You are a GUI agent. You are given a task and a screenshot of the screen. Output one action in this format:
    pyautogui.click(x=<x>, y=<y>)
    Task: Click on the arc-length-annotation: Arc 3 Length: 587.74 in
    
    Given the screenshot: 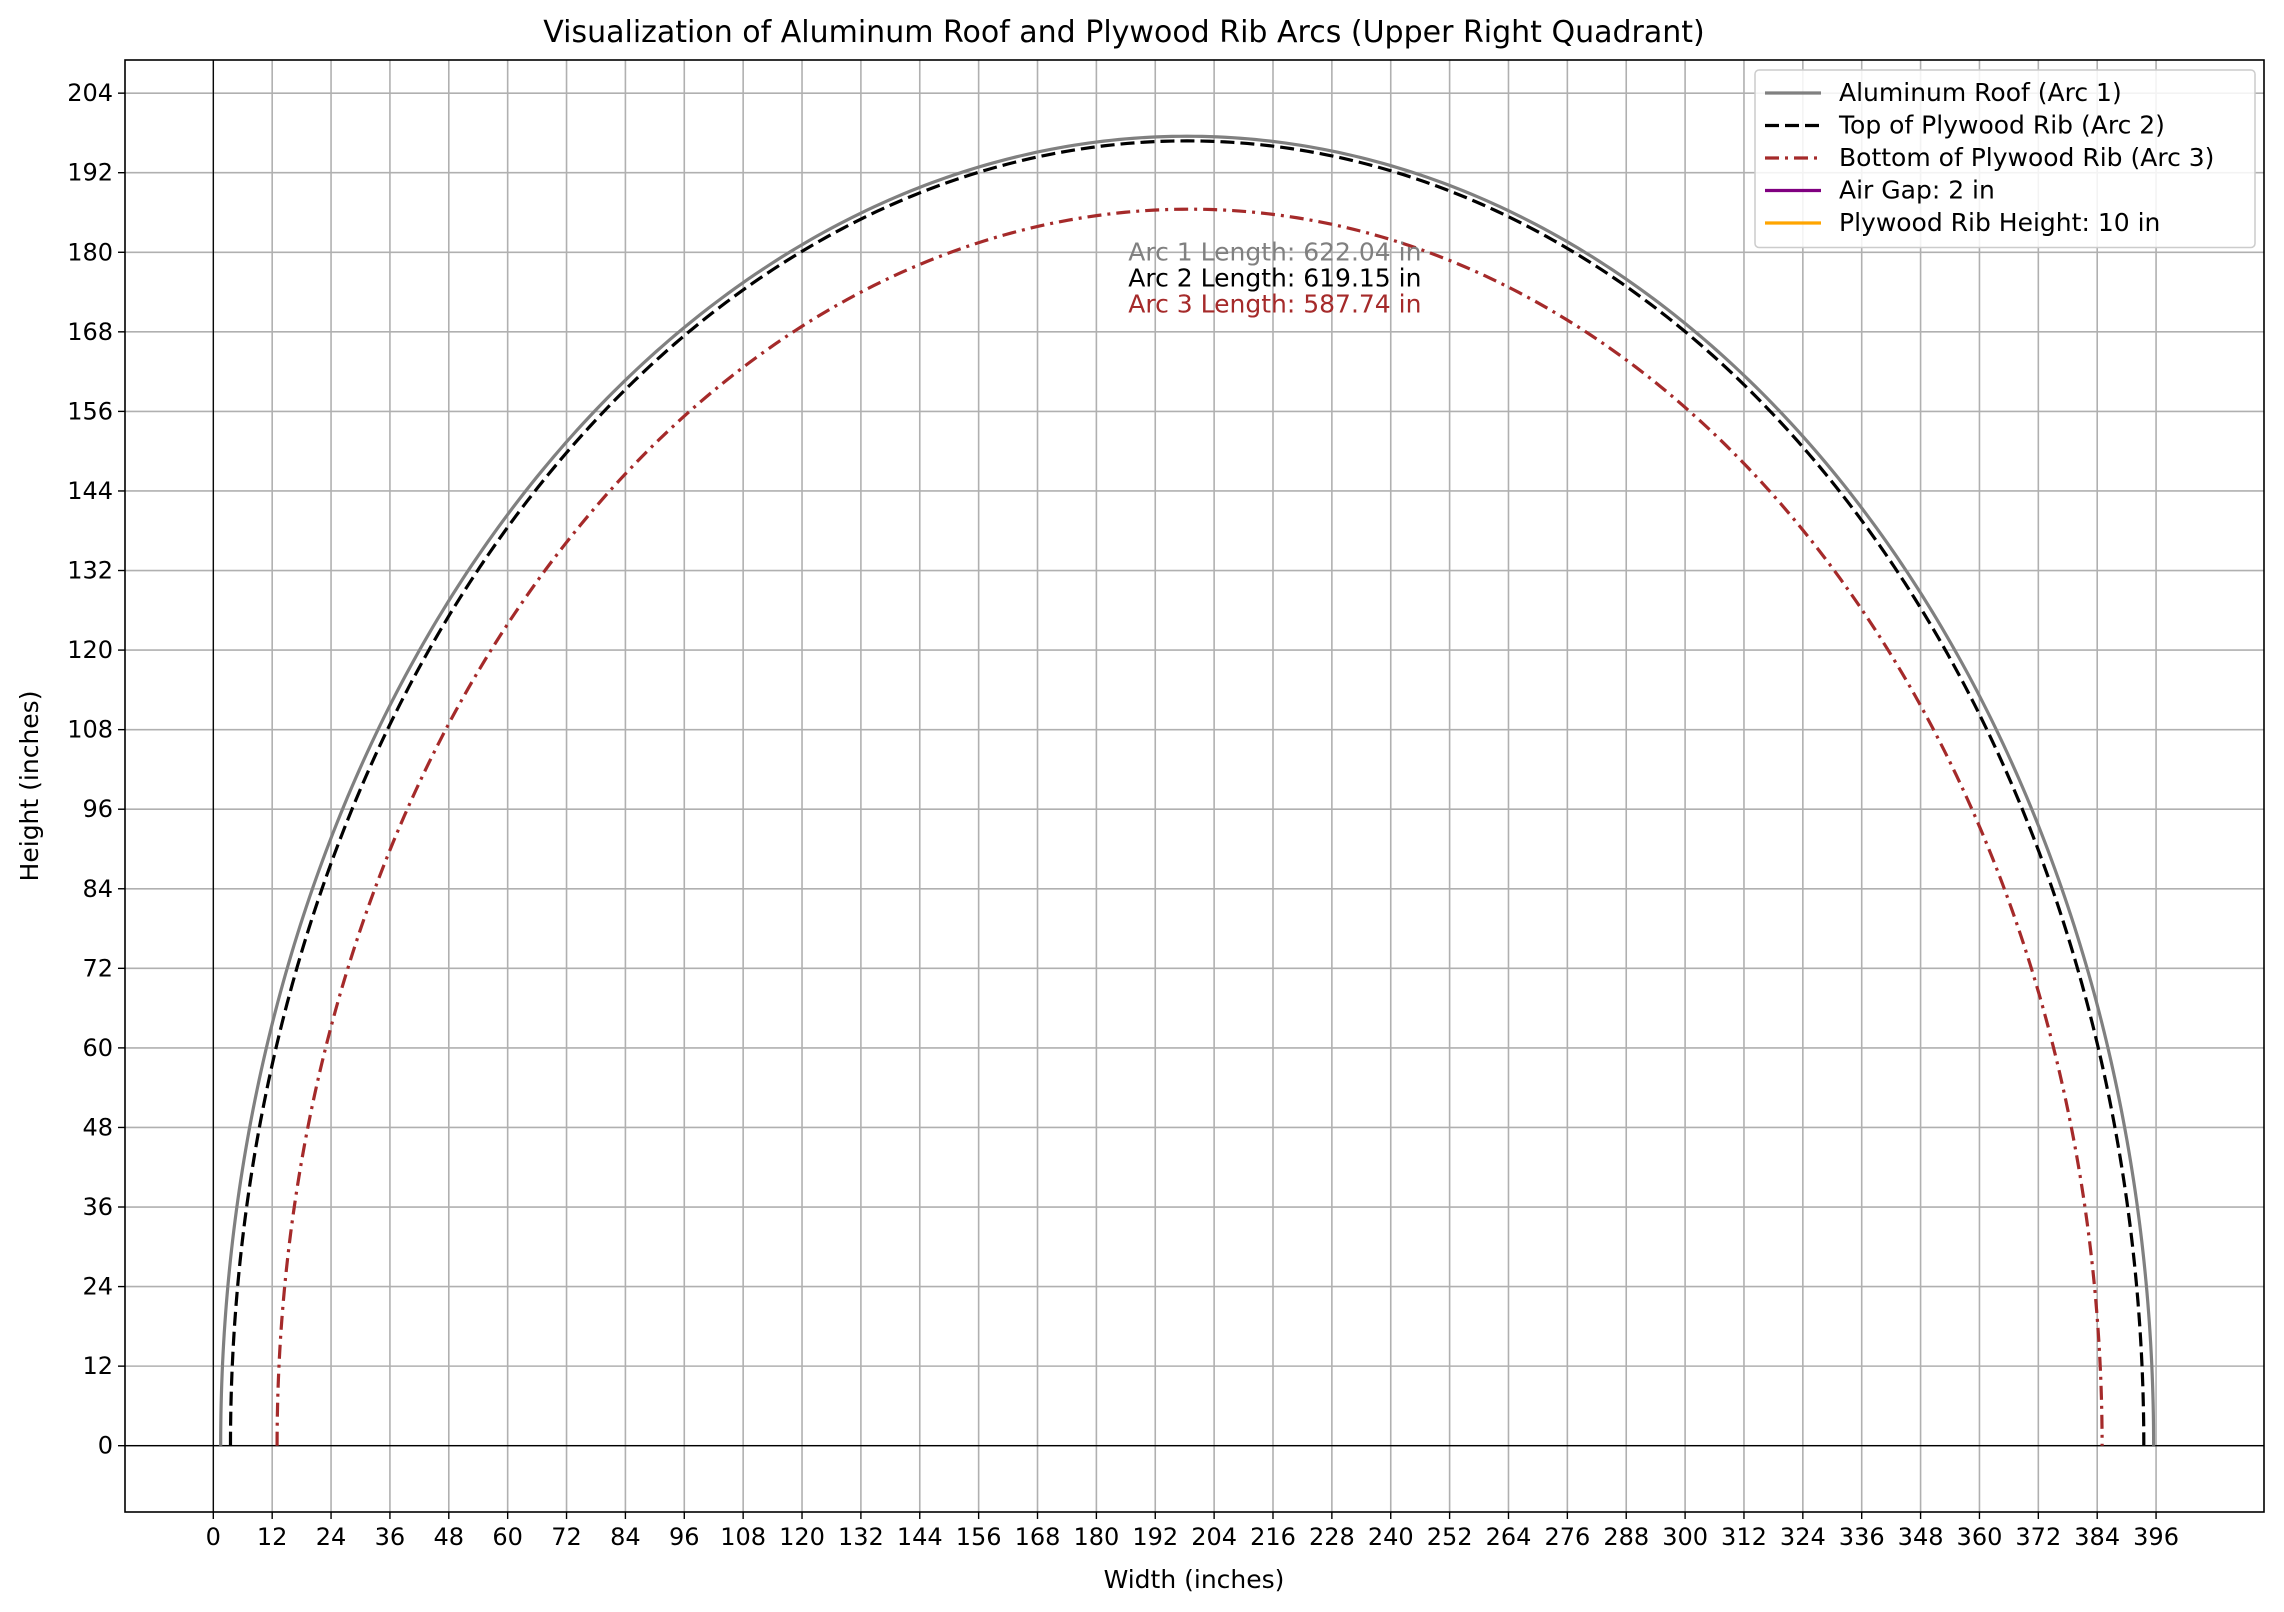 What is the action you would take?
    pyautogui.click(x=1274, y=303)
    